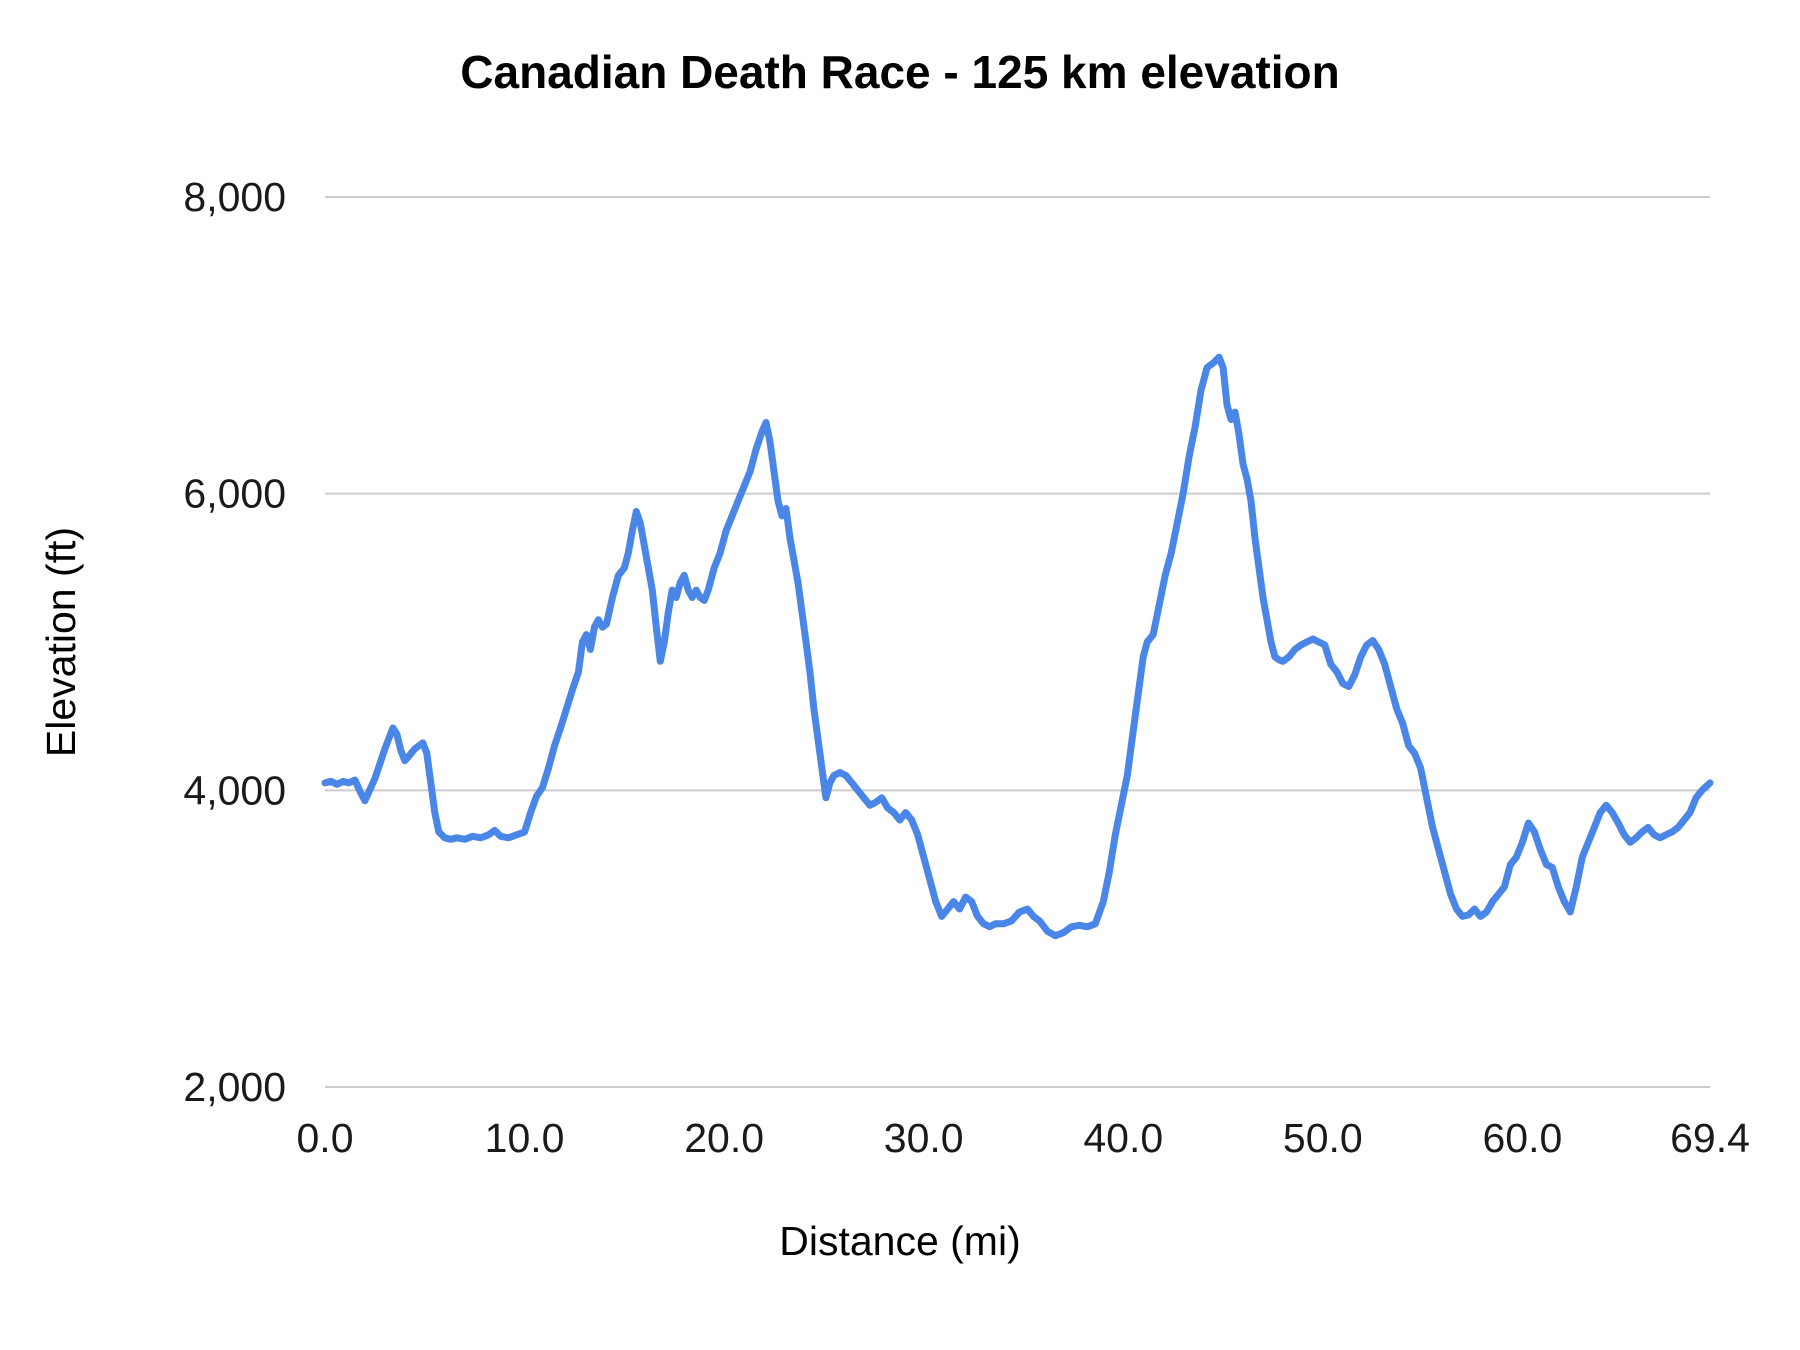  What do you see at coordinates (899, 72) in the screenshot?
I see `chart-title: Canadian Death Race - 125 km elevation` at bounding box center [899, 72].